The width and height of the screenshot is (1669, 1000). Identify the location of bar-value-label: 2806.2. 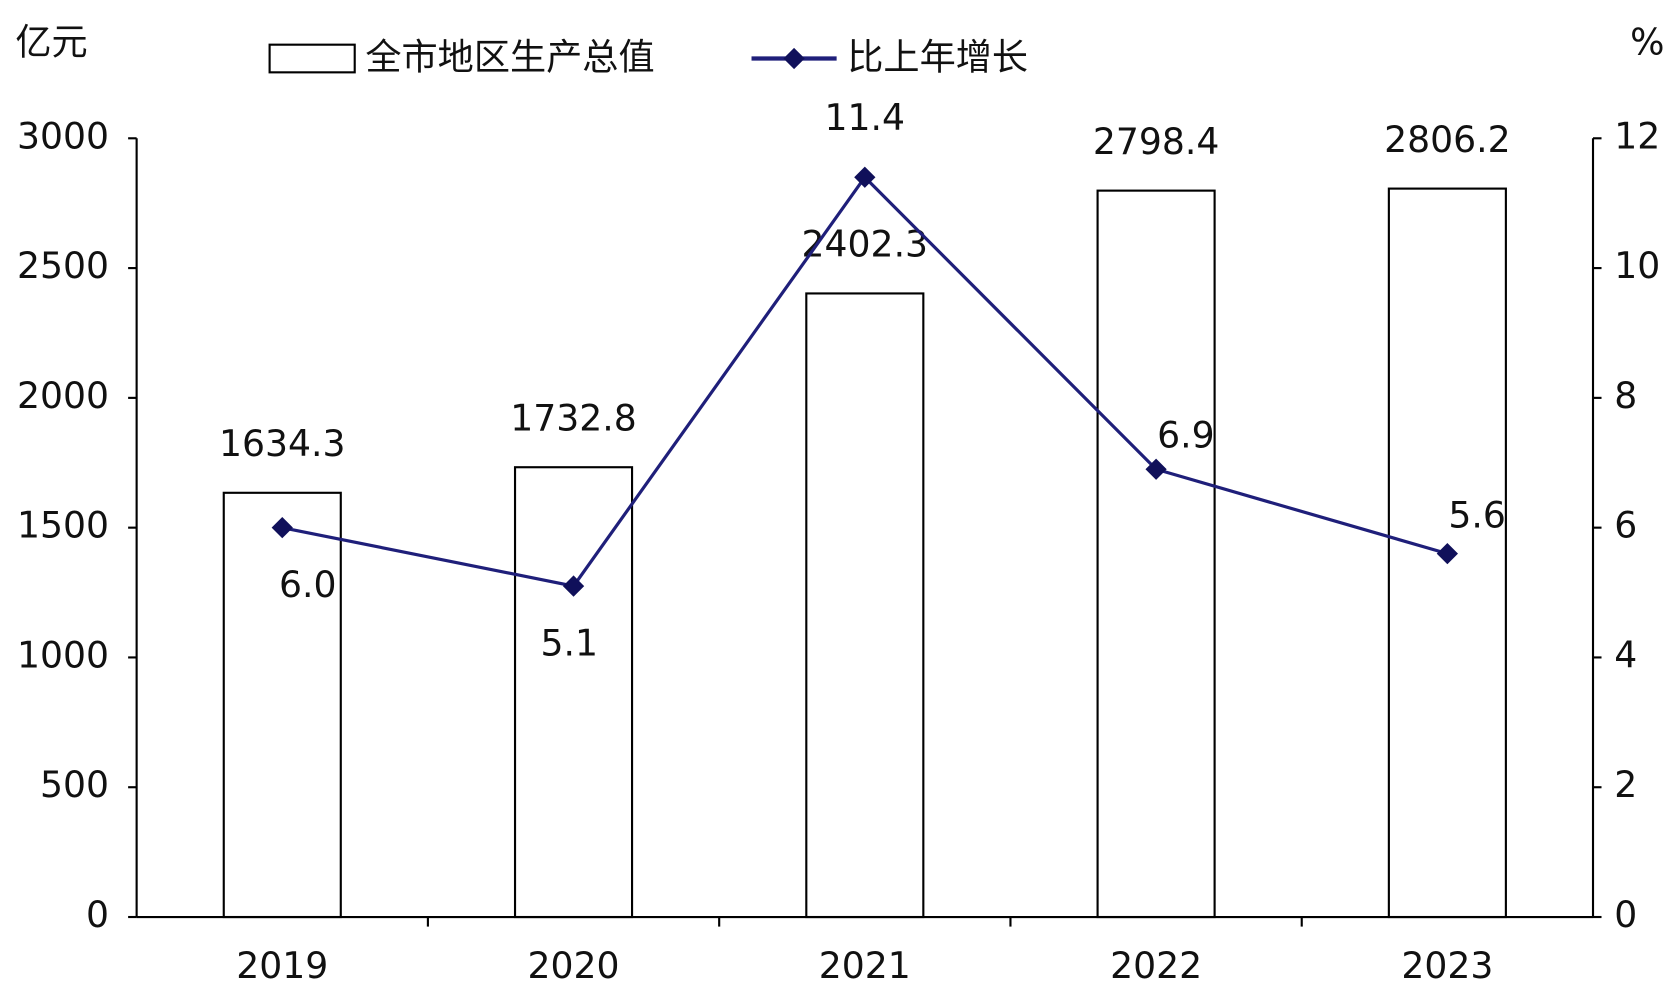
(1447, 139).